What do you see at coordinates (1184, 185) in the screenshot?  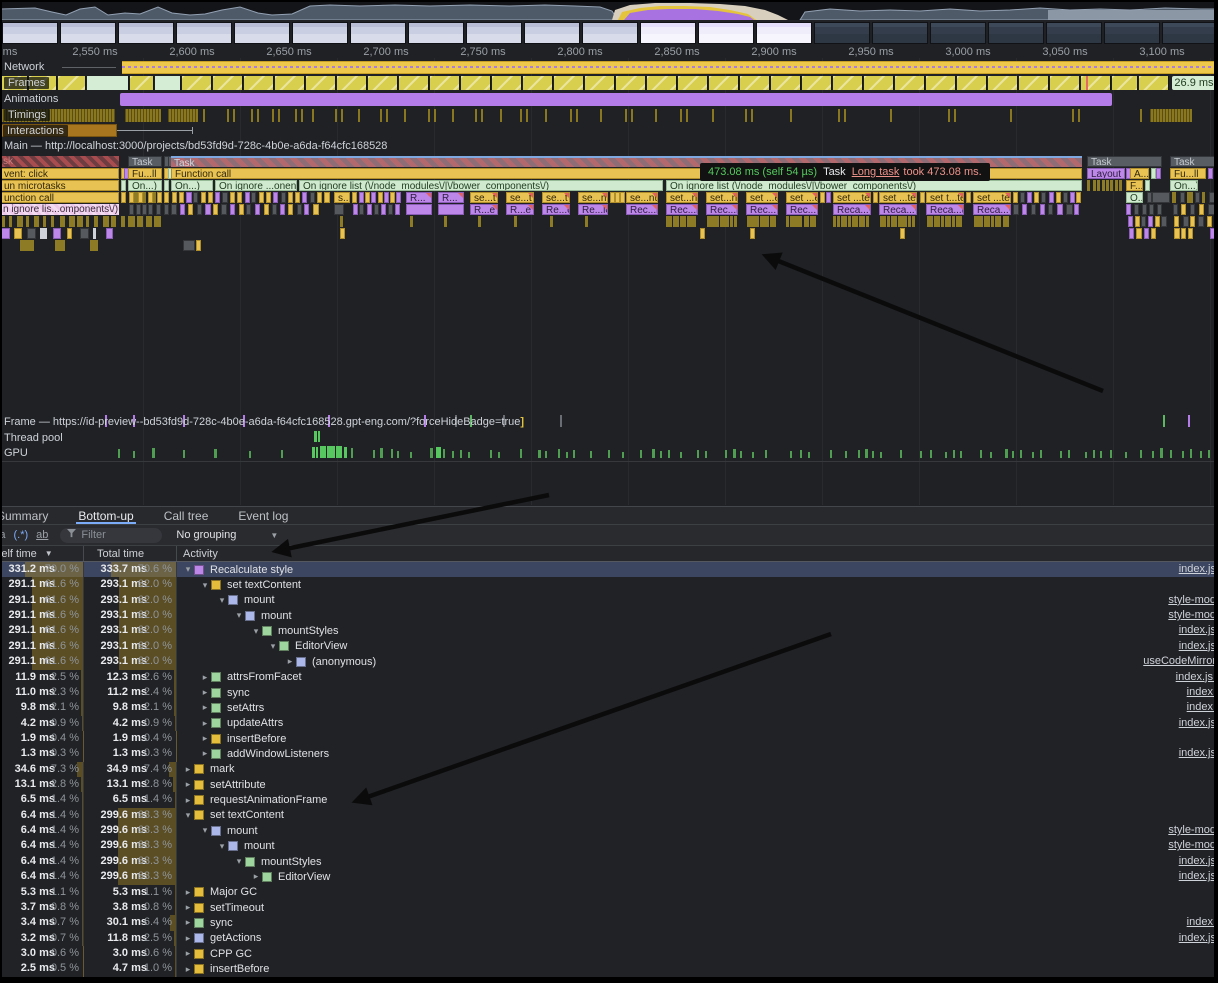 I see `flame-event-bar: On...)` at bounding box center [1184, 185].